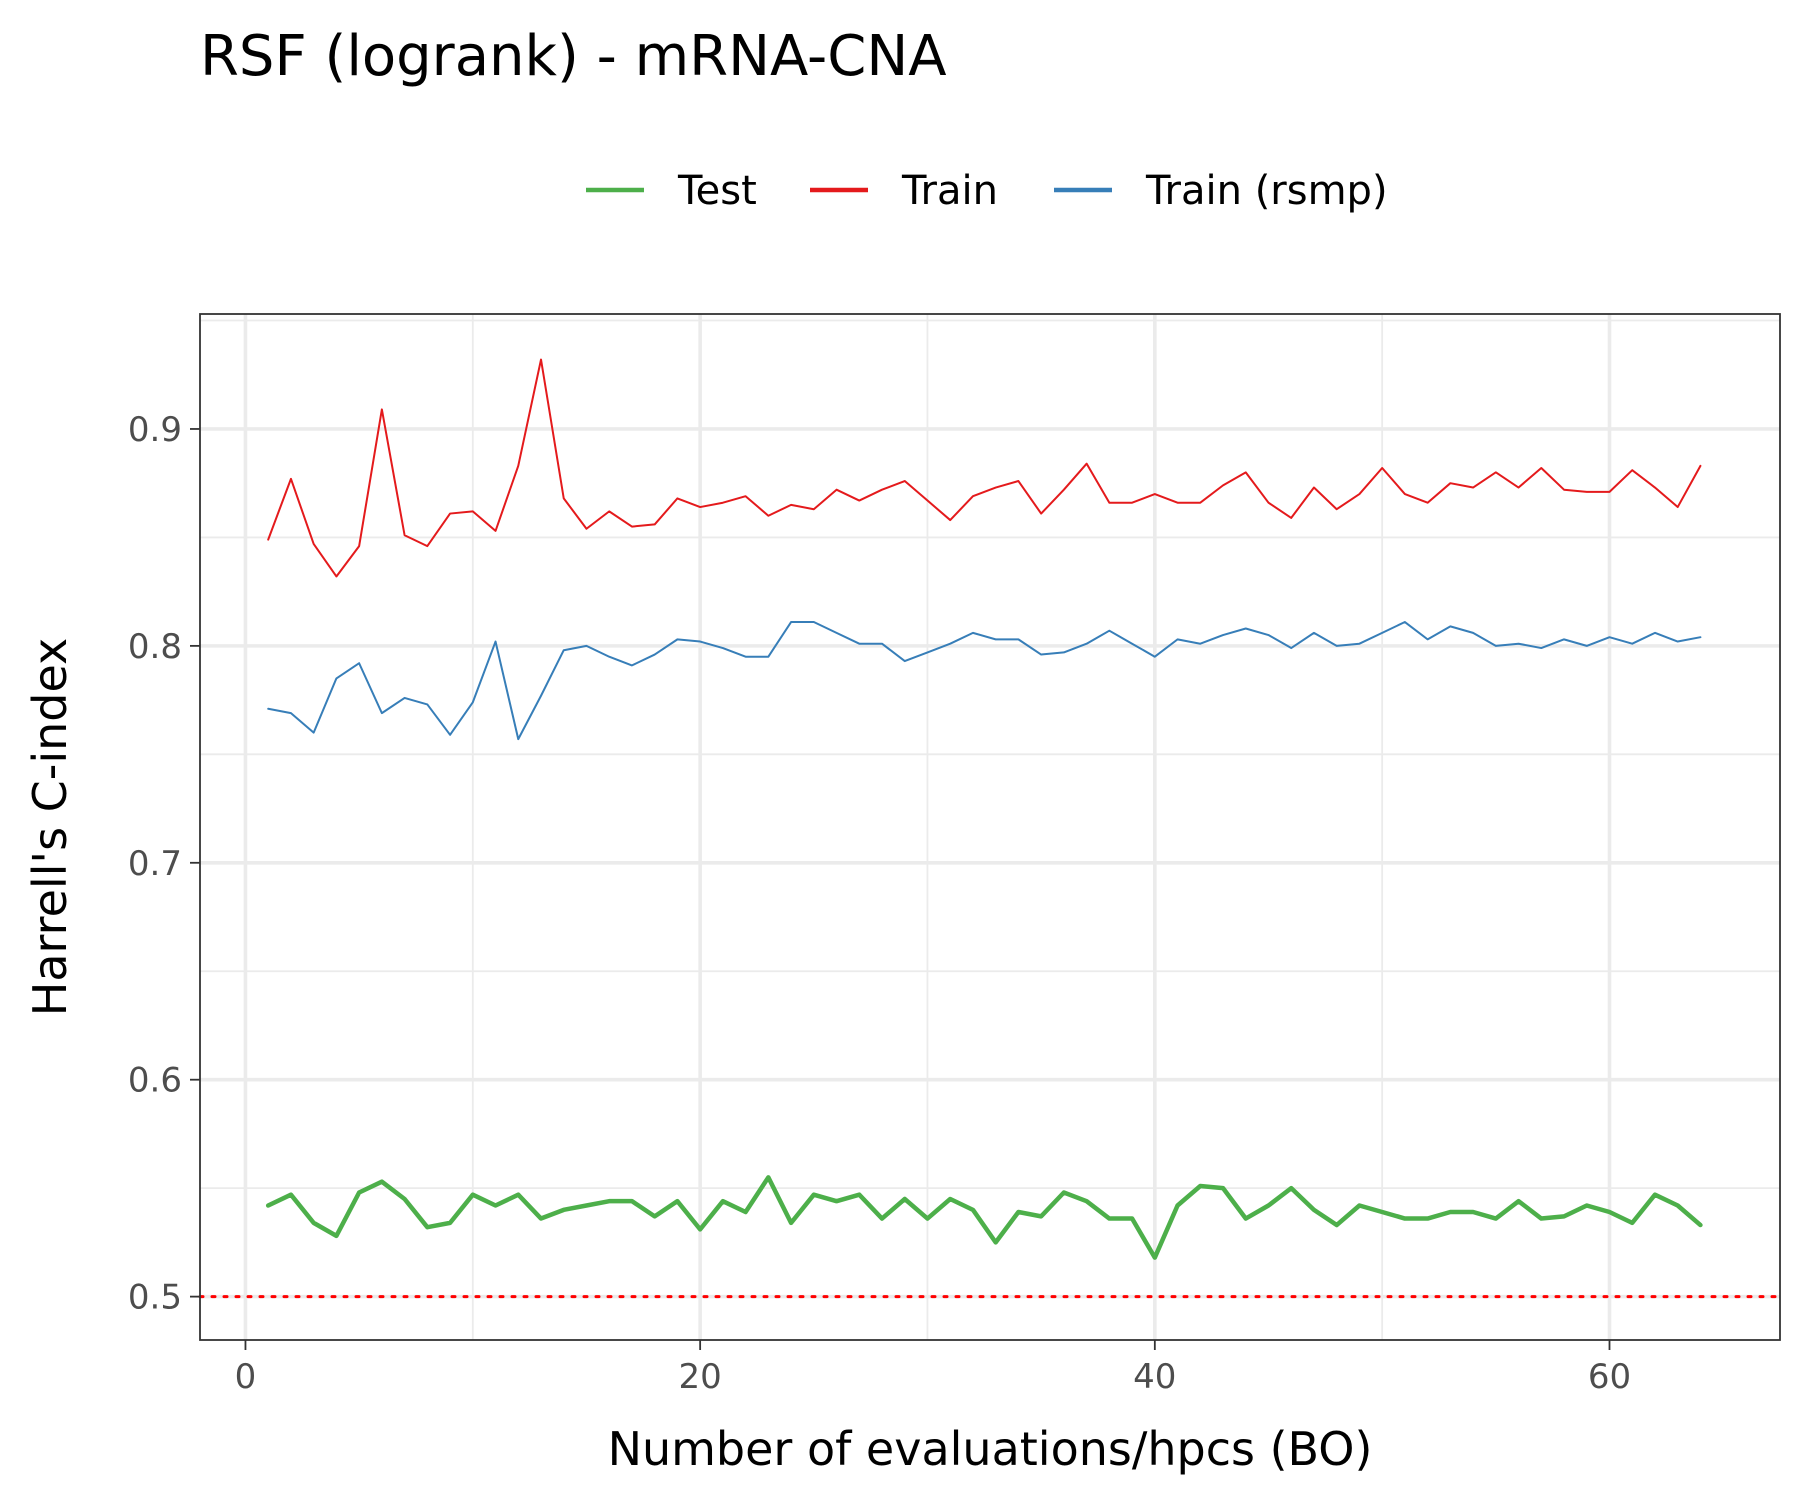 The height and width of the screenshot is (1500, 1800). What do you see at coordinates (246, 1377) in the screenshot?
I see `x-tick-label: 0` at bounding box center [246, 1377].